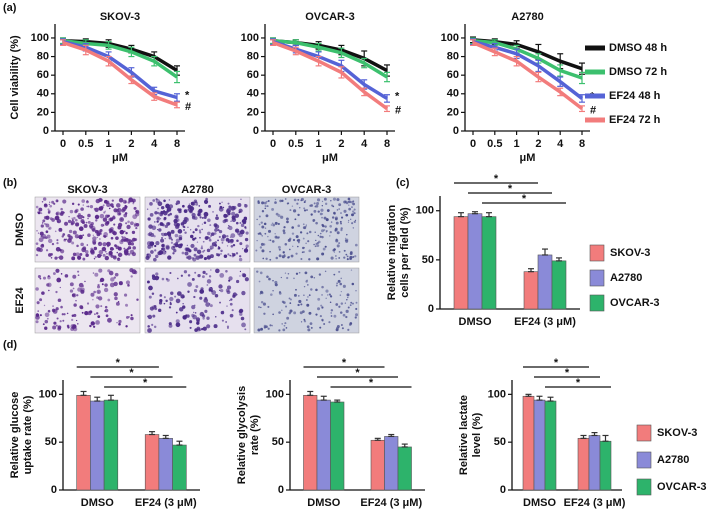 This screenshot has height=510, width=710. I want to click on x-tick-label: 2, so click(538, 144).